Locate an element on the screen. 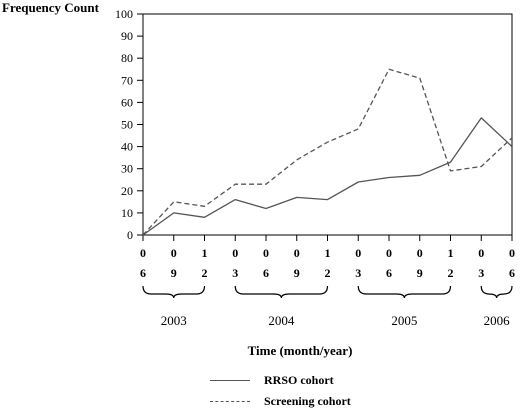  legend-solid-line-icon is located at coordinates (230, 380).